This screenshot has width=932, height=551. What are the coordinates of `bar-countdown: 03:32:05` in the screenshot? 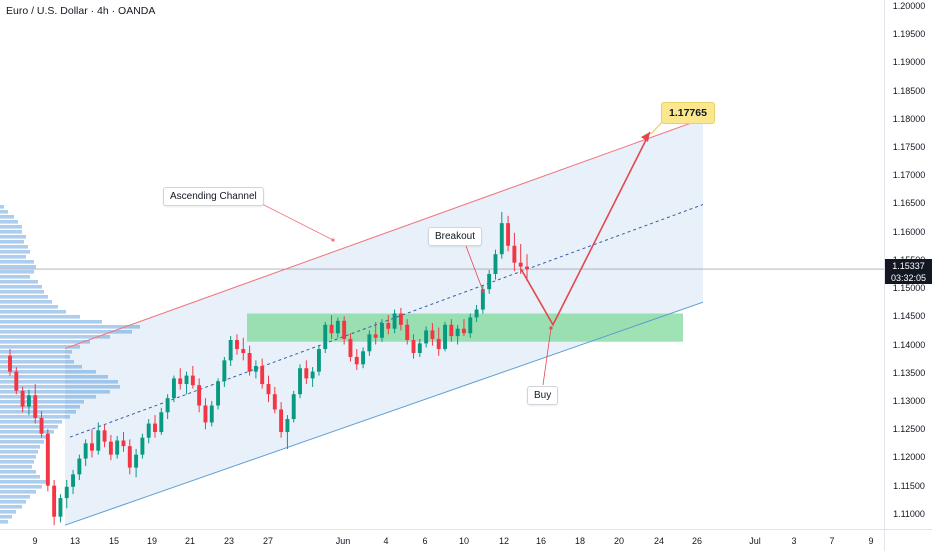 It's located at (908, 278).